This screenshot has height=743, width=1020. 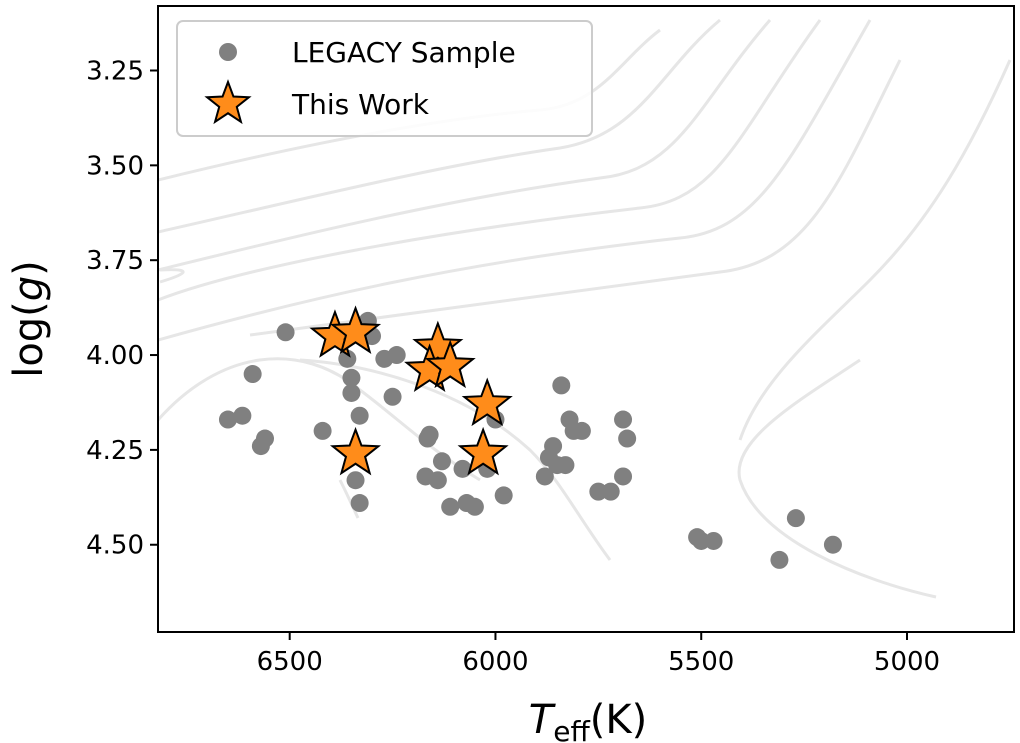 I want to click on this-work-points, so click(x=411, y=390).